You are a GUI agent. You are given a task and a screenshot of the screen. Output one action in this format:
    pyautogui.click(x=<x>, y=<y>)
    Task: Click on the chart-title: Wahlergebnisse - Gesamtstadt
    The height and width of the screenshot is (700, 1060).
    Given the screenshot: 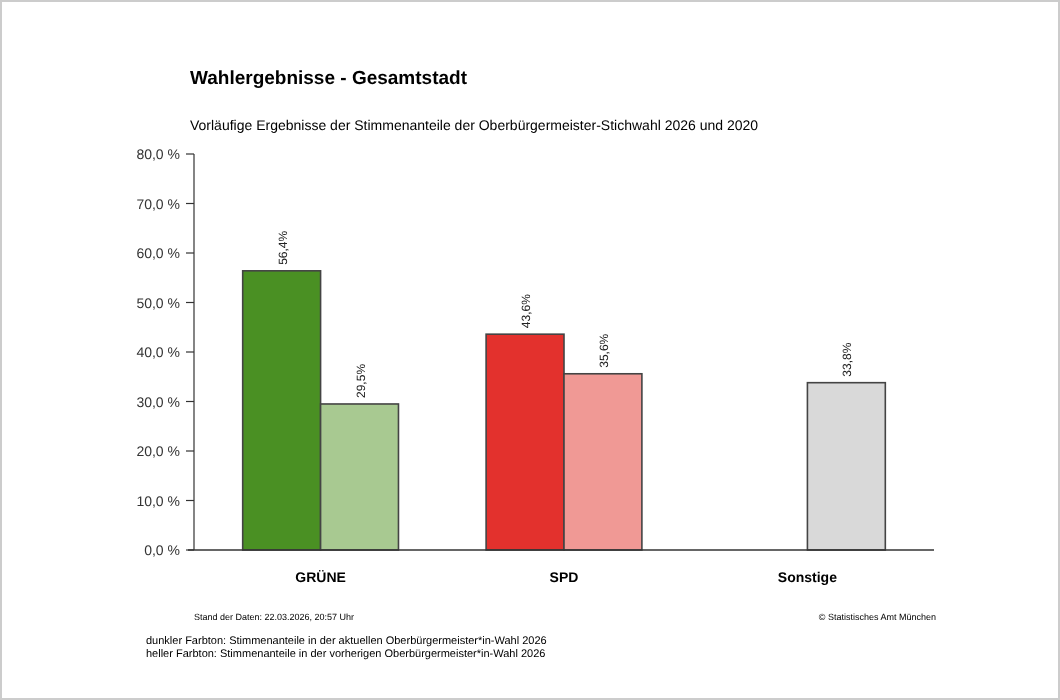 What is the action you would take?
    pyautogui.click(x=329, y=79)
    